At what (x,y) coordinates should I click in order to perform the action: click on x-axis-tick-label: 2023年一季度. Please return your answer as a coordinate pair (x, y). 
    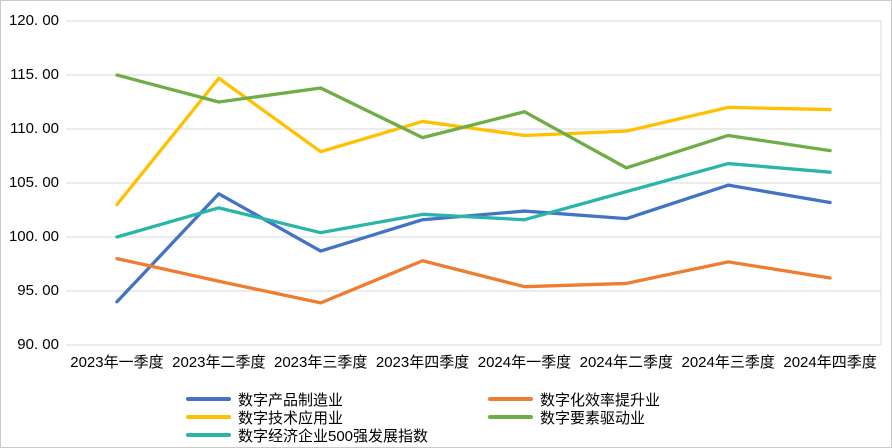
    Looking at the image, I should click on (117, 362).